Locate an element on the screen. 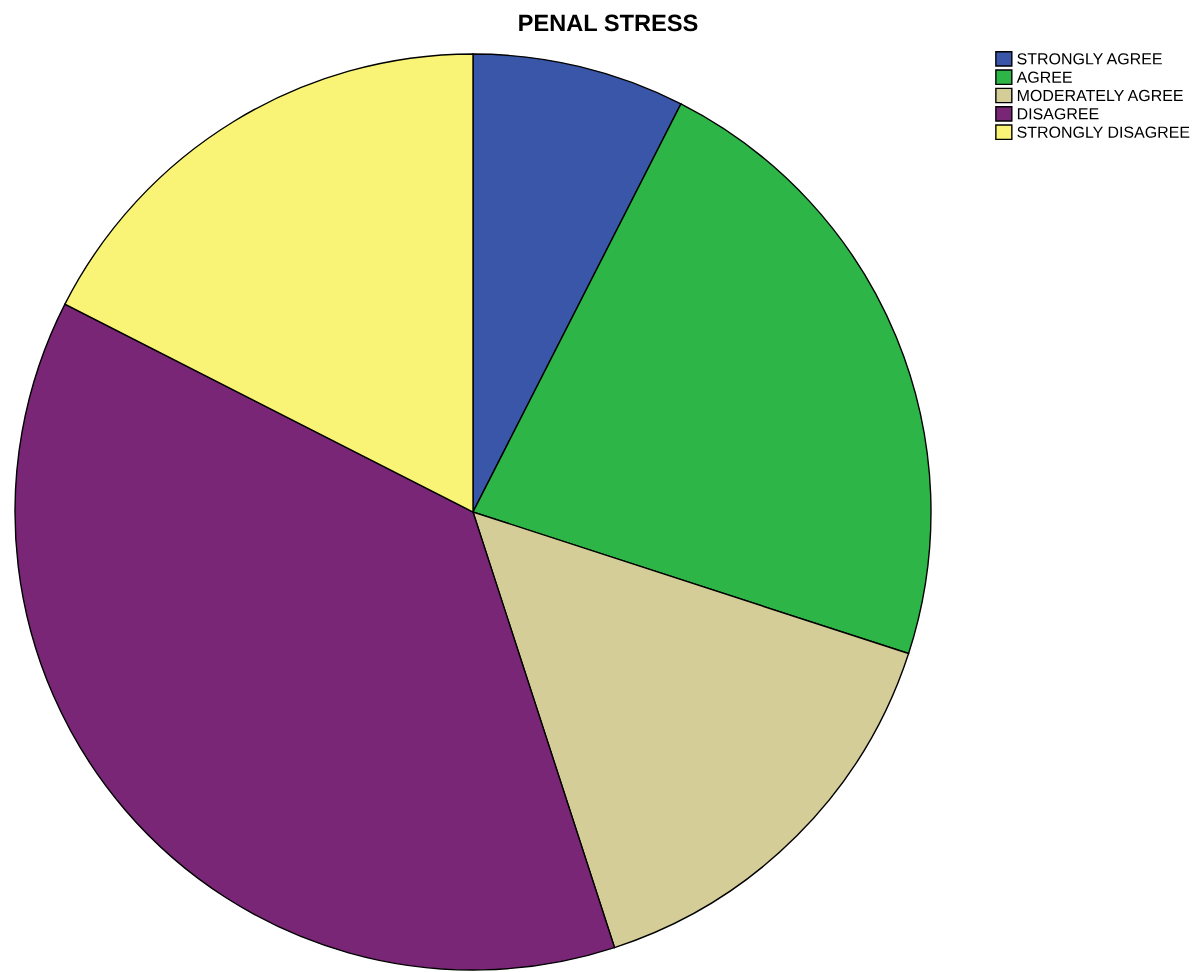 Image resolution: width=1198 pixels, height=972 pixels. legend-label: STRONGLY AGREE is located at coordinates (1089, 59).